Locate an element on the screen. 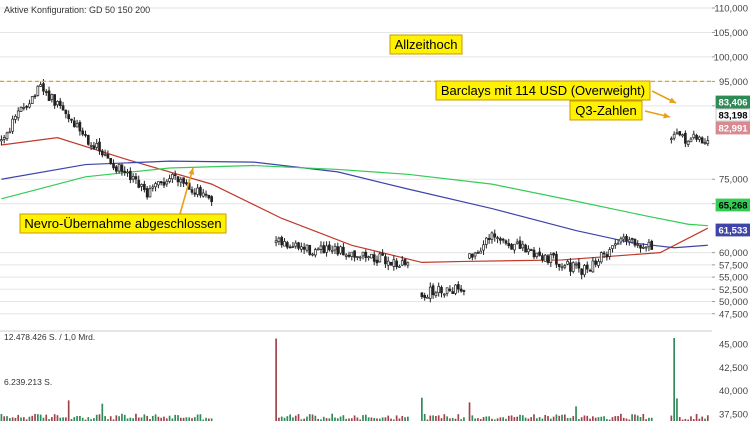 This screenshot has height=421, width=750. price-label-text: 83,406 is located at coordinates (732, 103).